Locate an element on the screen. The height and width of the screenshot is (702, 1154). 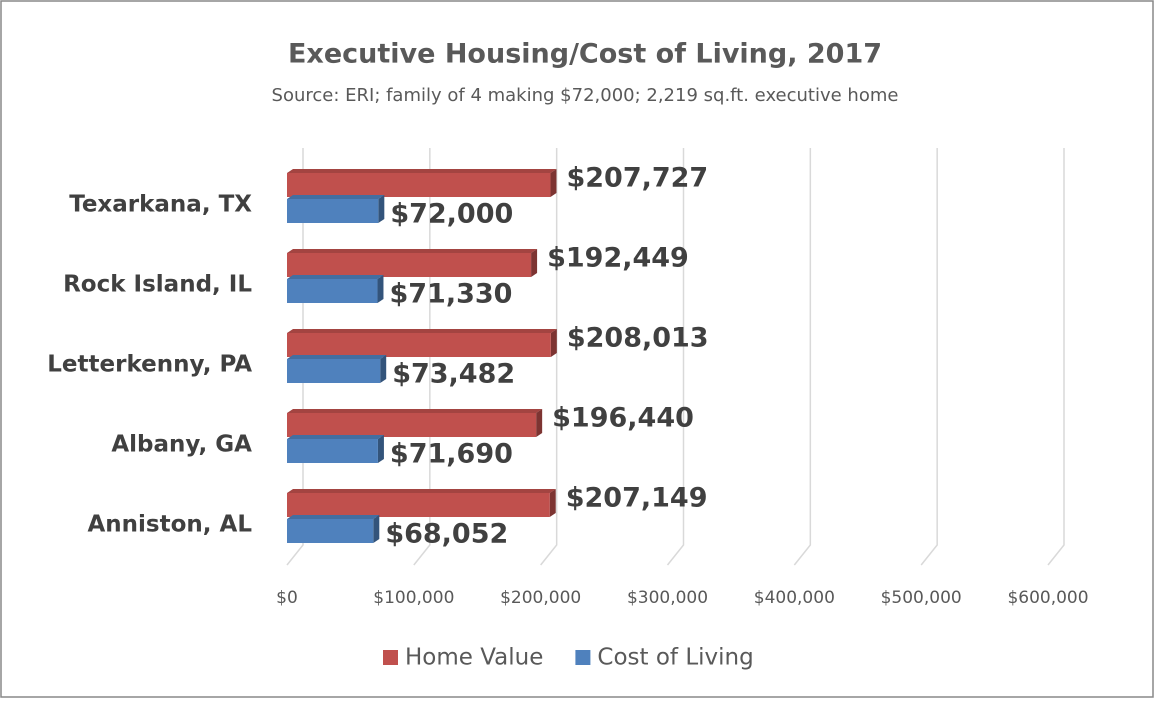
y-tick-label: Anniston, AL is located at coordinates (170, 525).